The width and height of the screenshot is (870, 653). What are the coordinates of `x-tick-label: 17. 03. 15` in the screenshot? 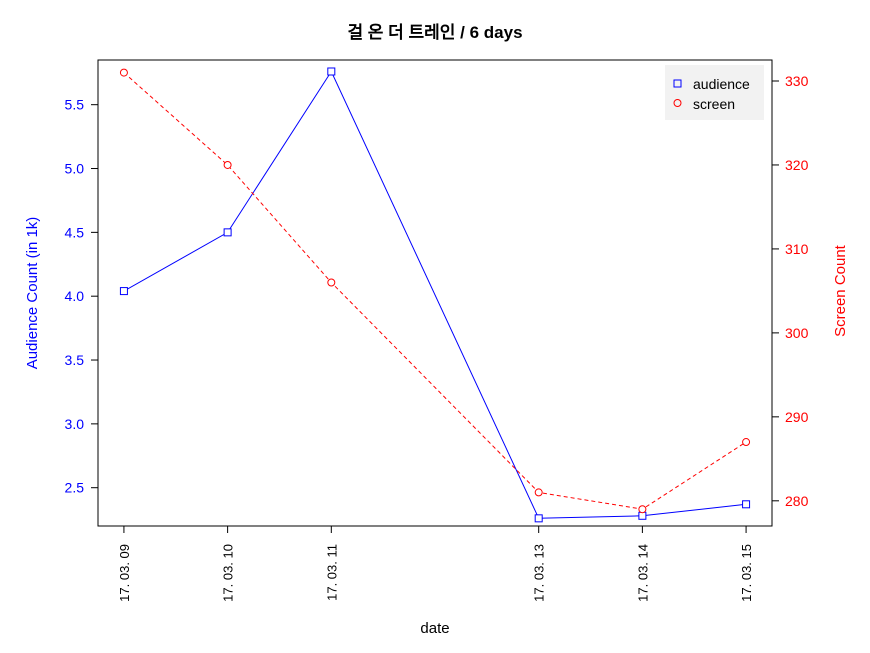 It's located at (746, 573).